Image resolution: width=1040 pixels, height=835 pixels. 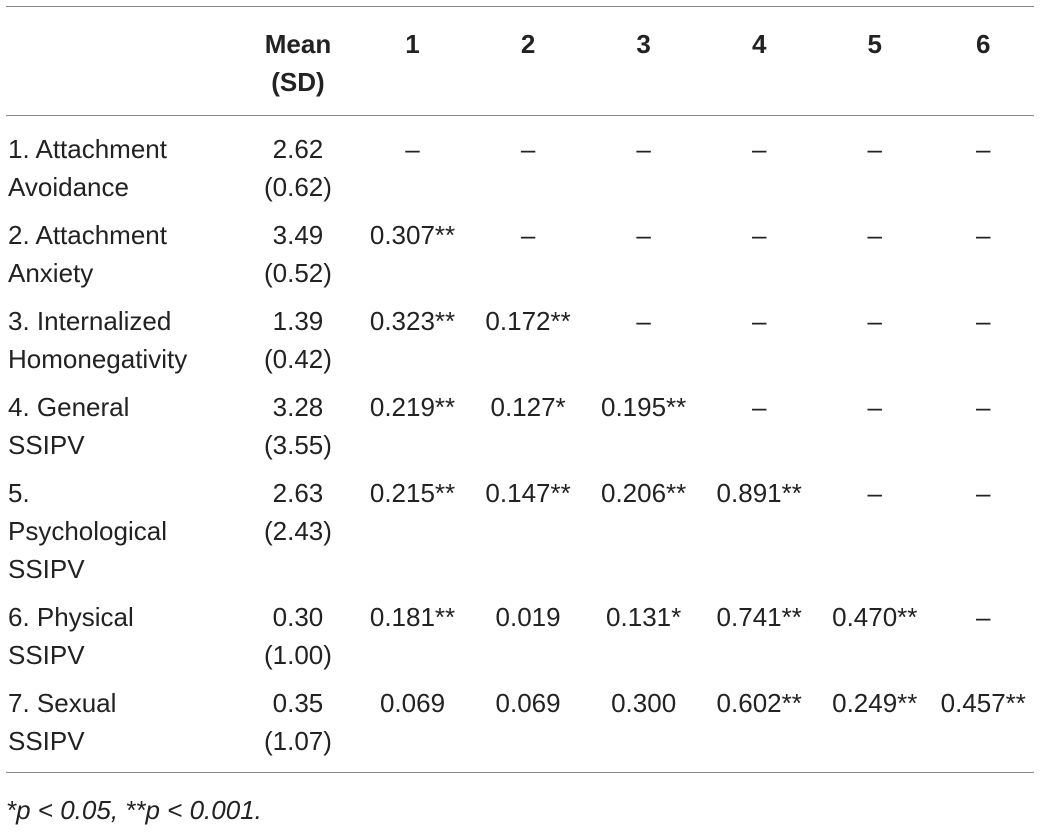 What do you see at coordinates (298, 655) in the screenshot?
I see `row-sd: (1.00)` at bounding box center [298, 655].